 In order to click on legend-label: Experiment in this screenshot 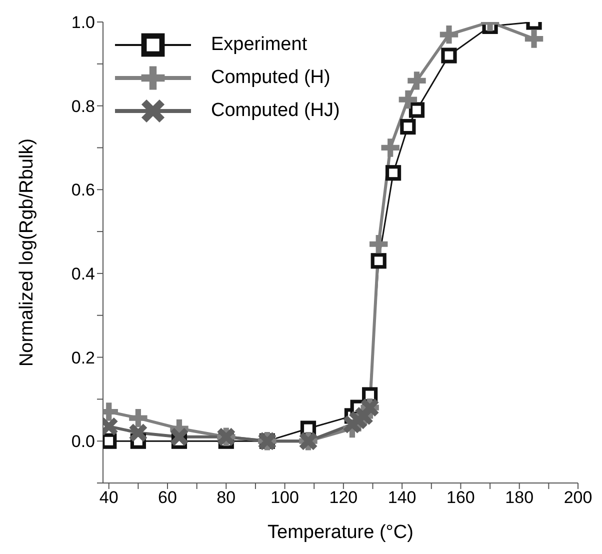, I will do `click(259, 45)`.